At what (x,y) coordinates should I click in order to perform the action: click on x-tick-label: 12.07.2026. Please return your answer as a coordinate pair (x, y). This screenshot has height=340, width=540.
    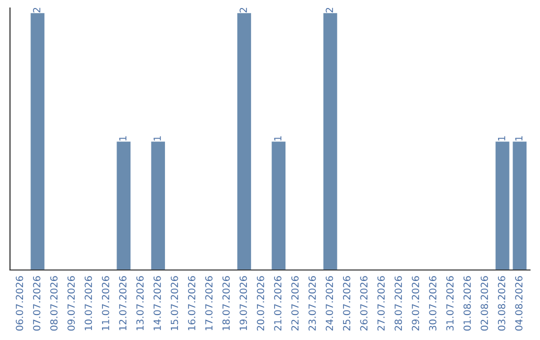
    Looking at the image, I should click on (122, 303).